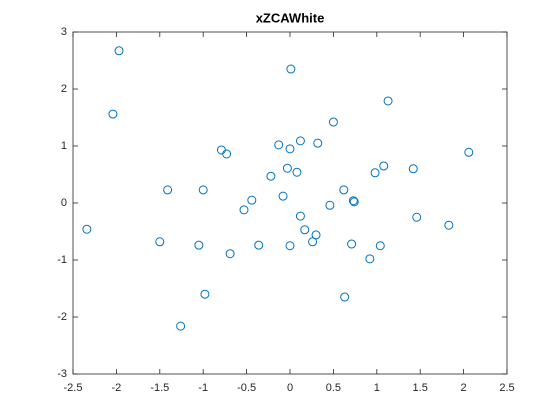 The width and height of the screenshot is (560, 420). I want to click on y-tick-label: -1, so click(62, 260).